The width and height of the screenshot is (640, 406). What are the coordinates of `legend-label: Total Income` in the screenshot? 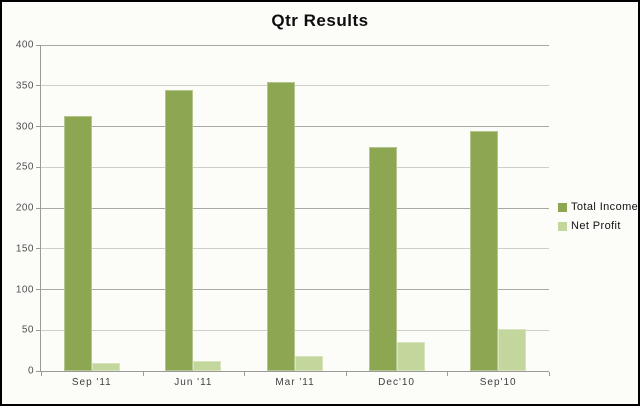 It's located at (605, 207).